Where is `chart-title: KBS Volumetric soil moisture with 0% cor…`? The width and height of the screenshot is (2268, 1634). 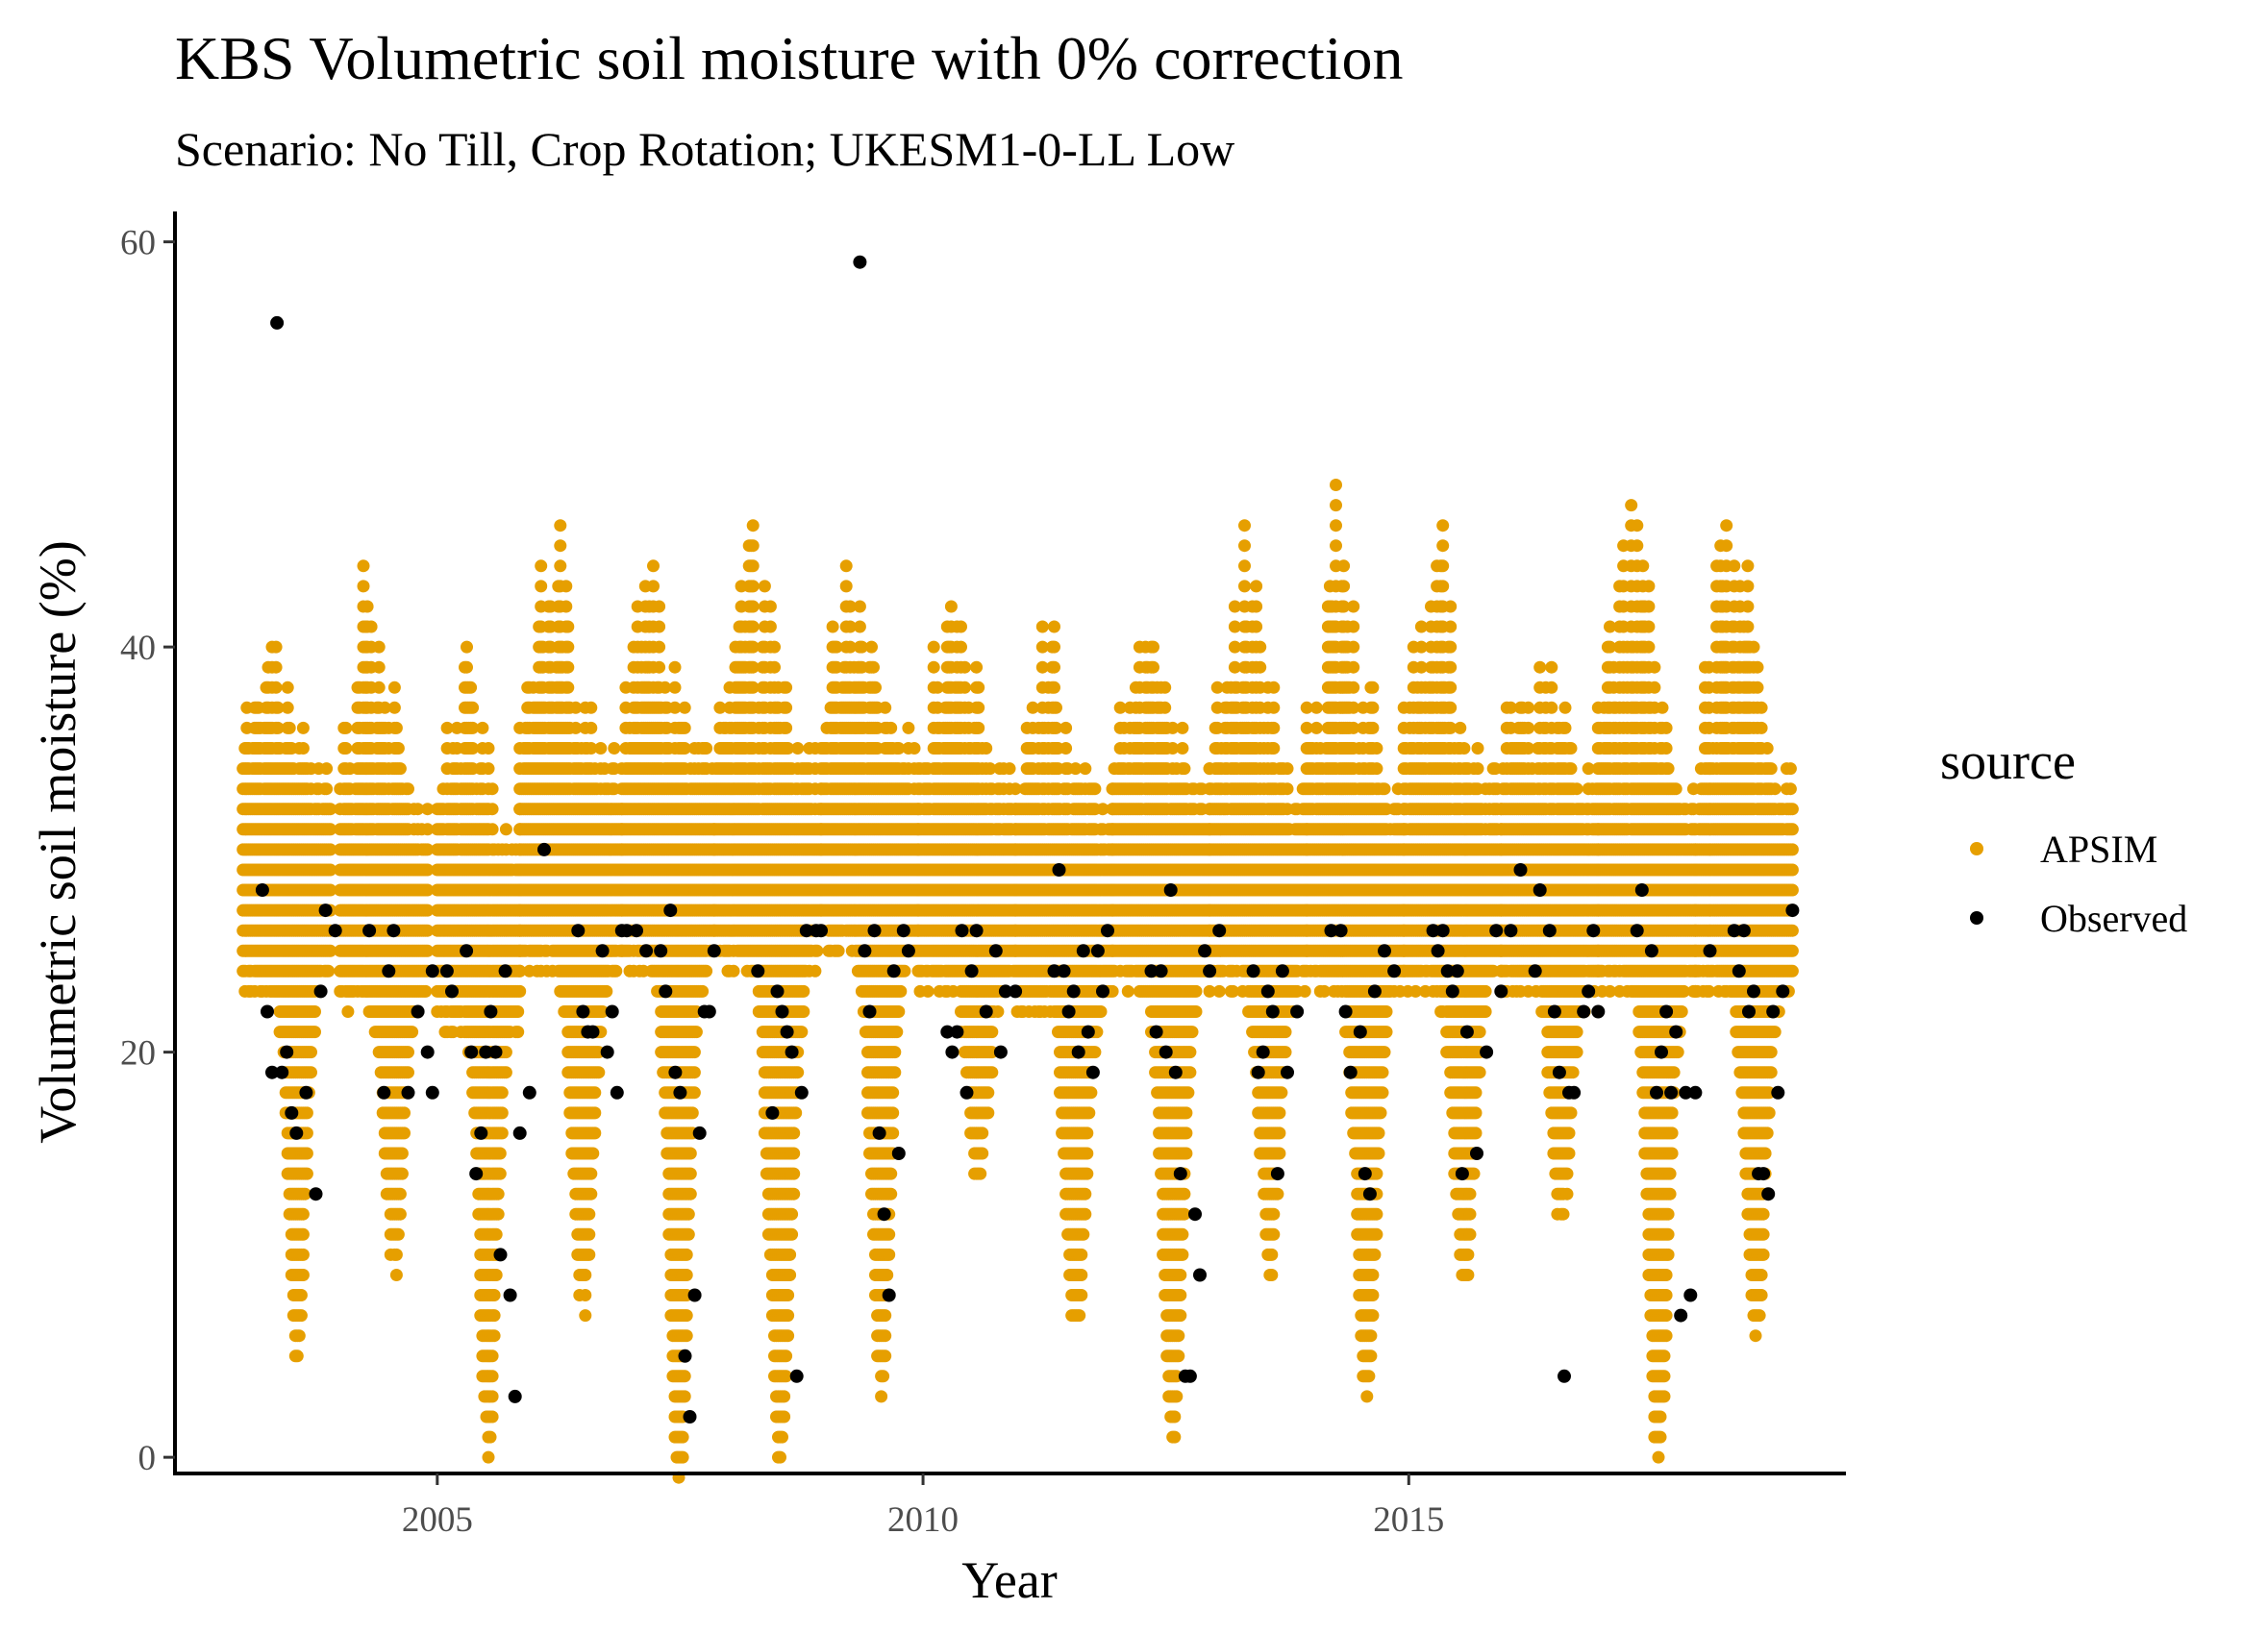 chart-title: KBS Volumetric soil moisture with 0% cor… is located at coordinates (789, 58).